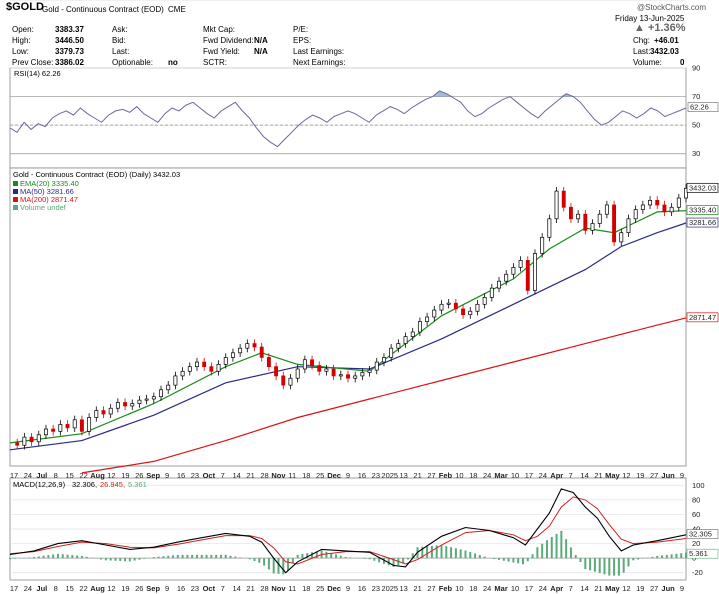 The width and height of the screenshot is (719, 594). What do you see at coordinates (403, 588) in the screenshot?
I see `x-tick-label-bottom: 13` at bounding box center [403, 588].